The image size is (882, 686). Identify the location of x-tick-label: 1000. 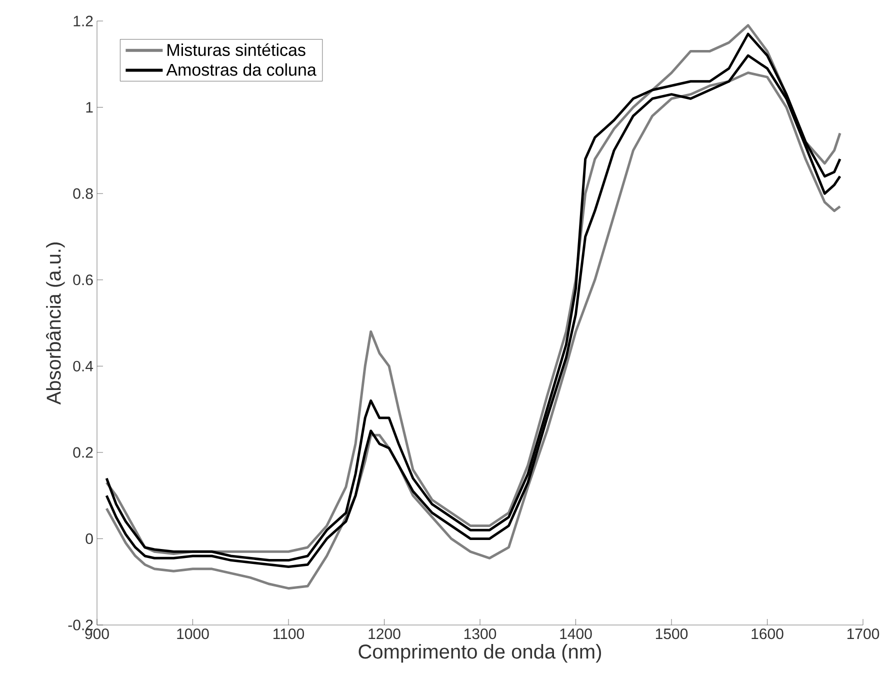
(193, 634).